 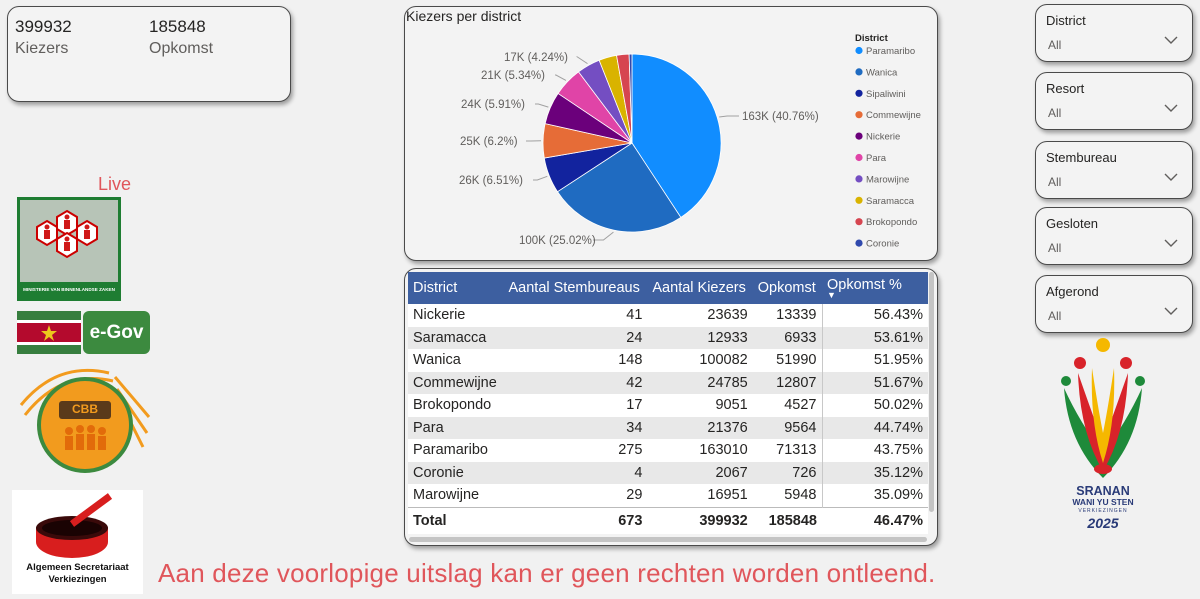 What do you see at coordinates (41, 49) in the screenshot?
I see `voters-label: Kiezers` at bounding box center [41, 49].